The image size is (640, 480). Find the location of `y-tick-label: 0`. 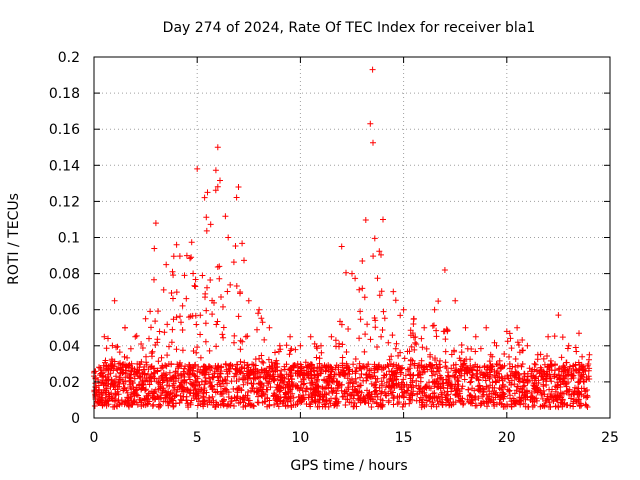

y-tick-label: 0 is located at coordinates (75, 419).